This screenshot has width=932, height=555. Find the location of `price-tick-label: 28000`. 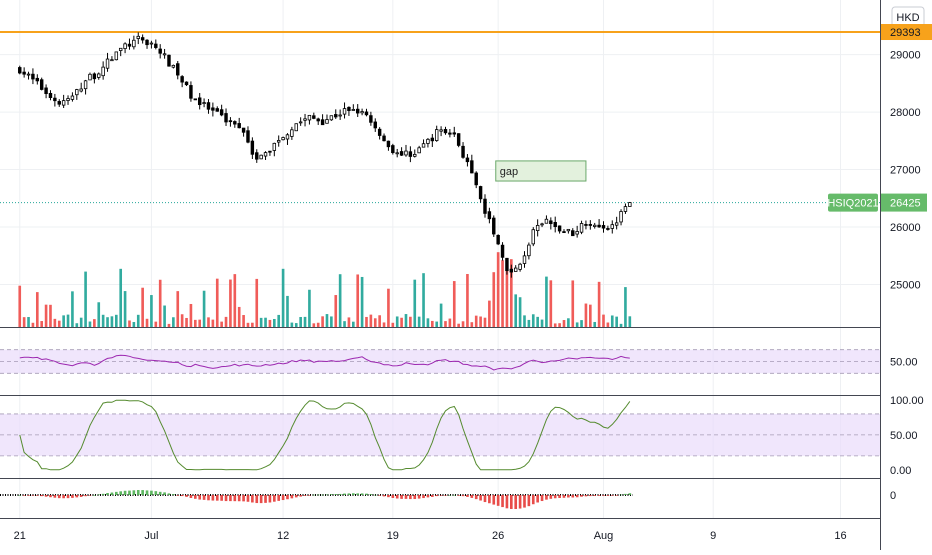

price-tick-label: 28000 is located at coordinates (905, 113).